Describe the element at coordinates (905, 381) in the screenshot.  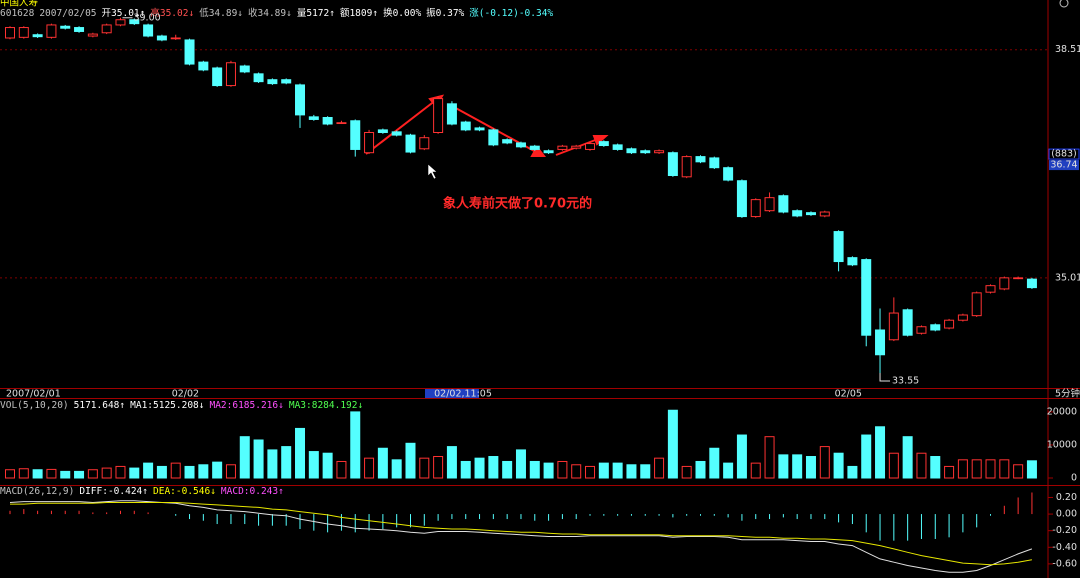
I see `min-label: 33.55` at that location.